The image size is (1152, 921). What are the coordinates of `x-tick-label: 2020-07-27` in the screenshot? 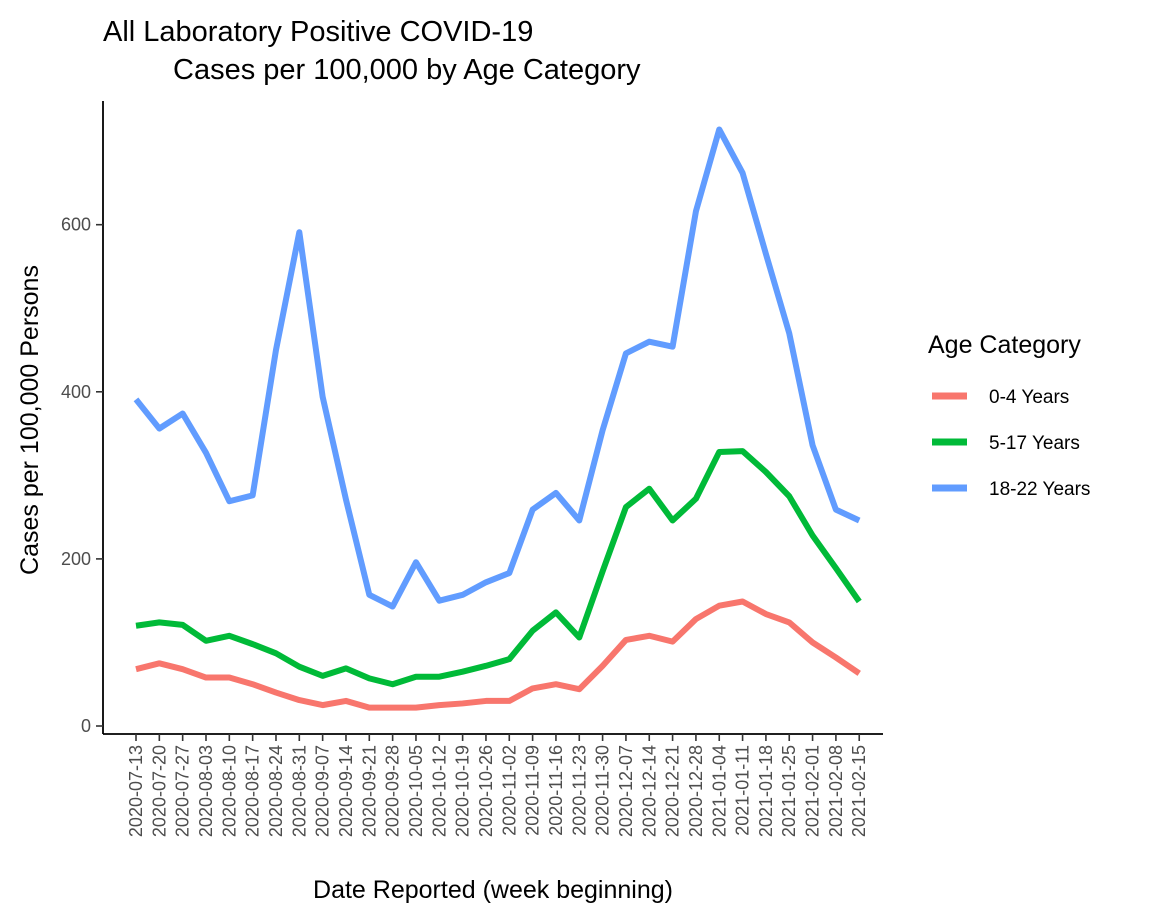 It's located at (183, 791).